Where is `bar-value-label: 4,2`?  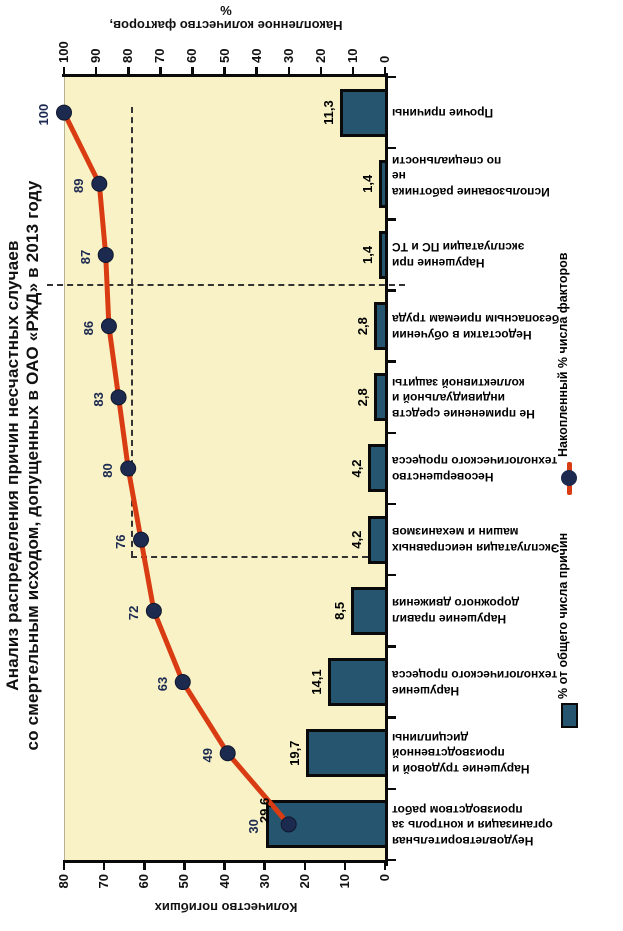 bar-value-label: 4,2 is located at coordinates (357, 468).